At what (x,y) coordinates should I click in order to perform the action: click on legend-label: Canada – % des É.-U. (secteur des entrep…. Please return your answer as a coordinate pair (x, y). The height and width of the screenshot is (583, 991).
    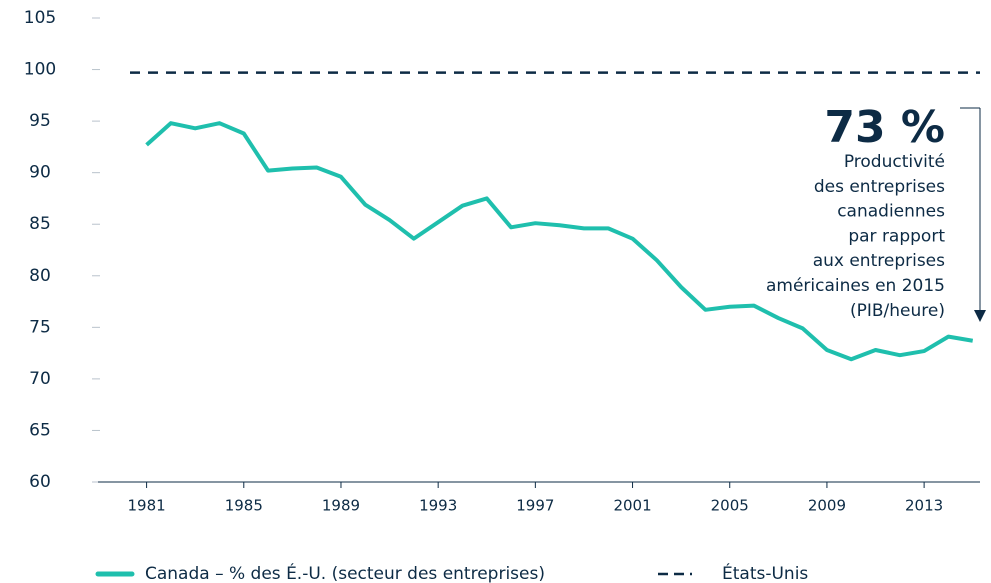
    Looking at the image, I should click on (345, 572).